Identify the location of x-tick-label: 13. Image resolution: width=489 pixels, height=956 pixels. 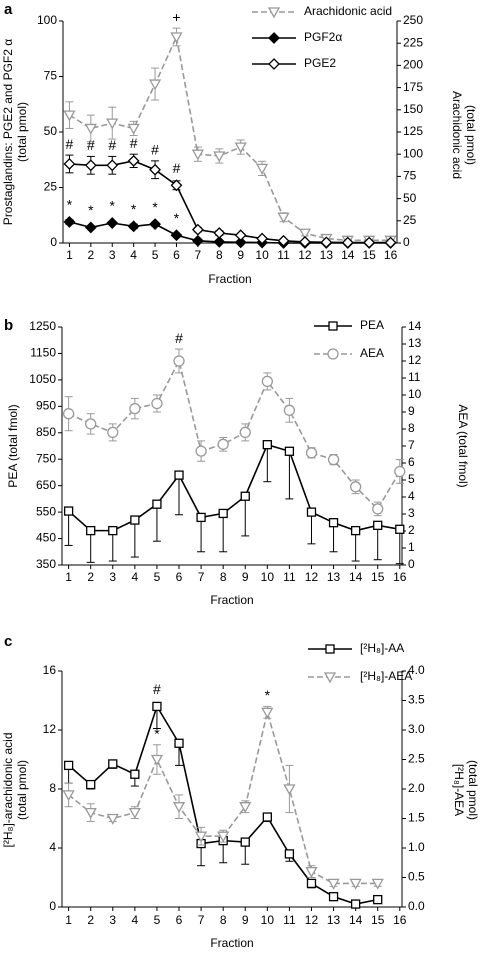
(334, 920).